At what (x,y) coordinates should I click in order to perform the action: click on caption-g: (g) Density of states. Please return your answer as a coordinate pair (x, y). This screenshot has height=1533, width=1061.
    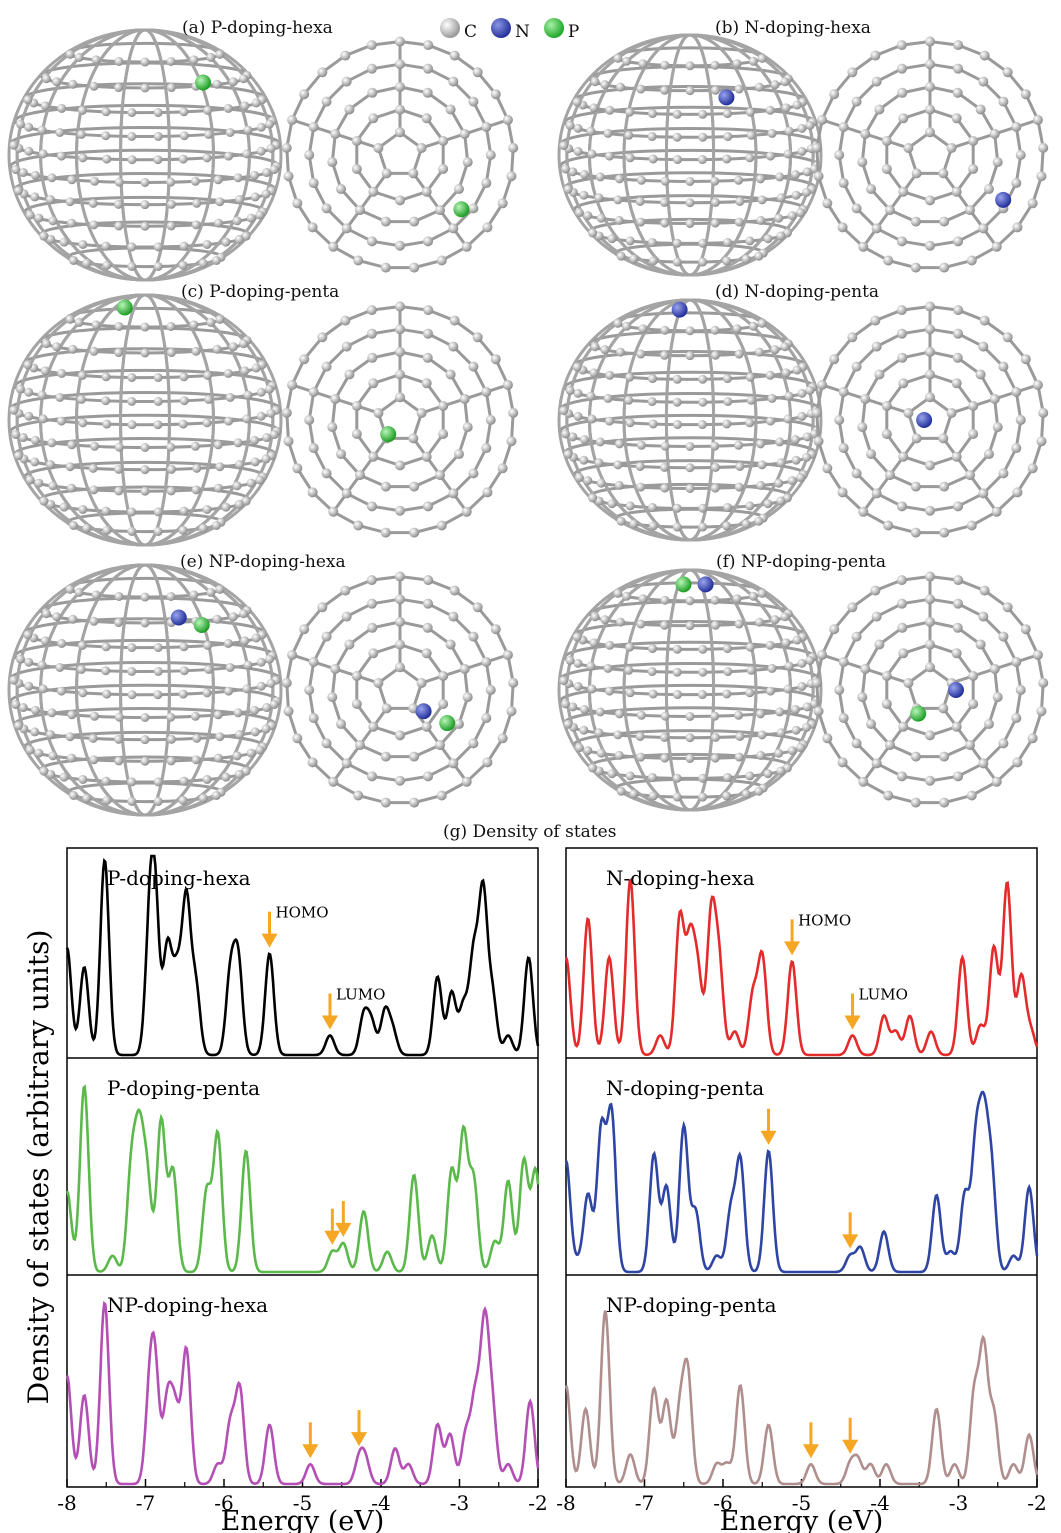
    Looking at the image, I should click on (530, 832).